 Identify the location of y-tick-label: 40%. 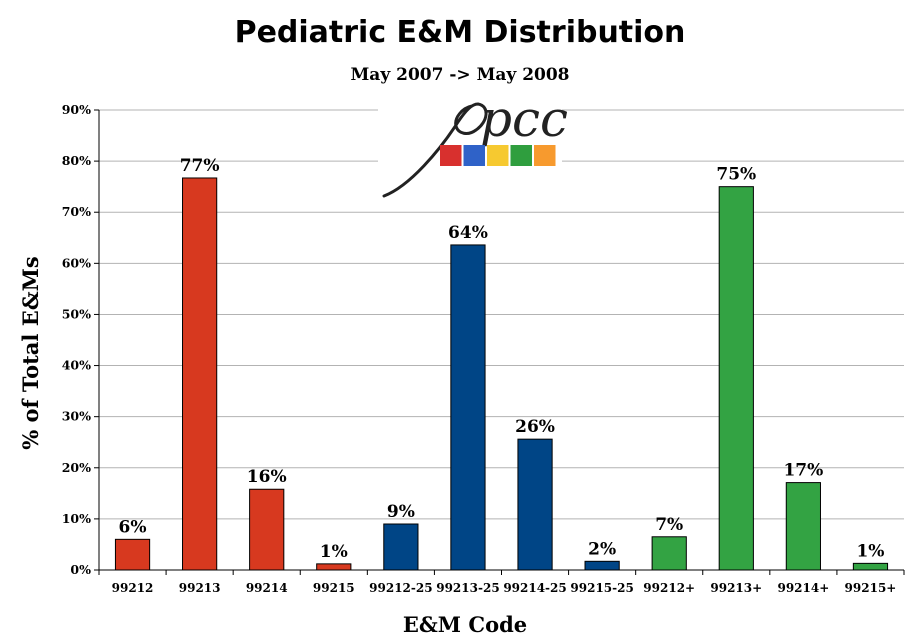
(76, 365).